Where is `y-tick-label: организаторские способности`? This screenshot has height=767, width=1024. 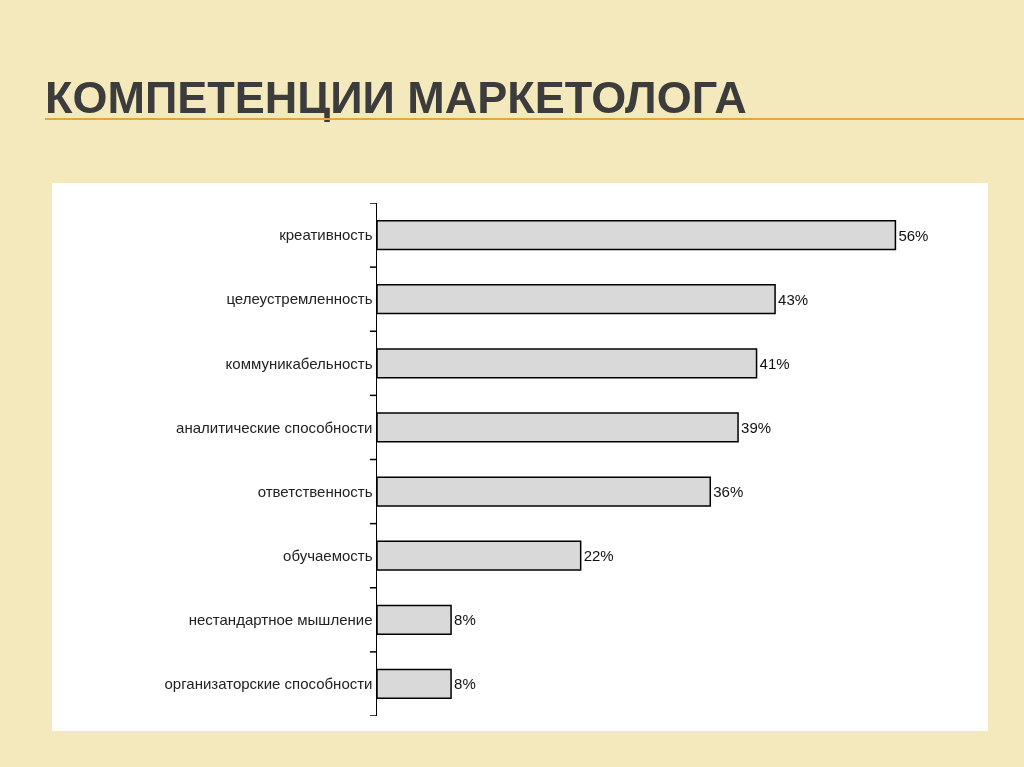 y-tick-label: организаторские способности is located at coordinates (268, 684).